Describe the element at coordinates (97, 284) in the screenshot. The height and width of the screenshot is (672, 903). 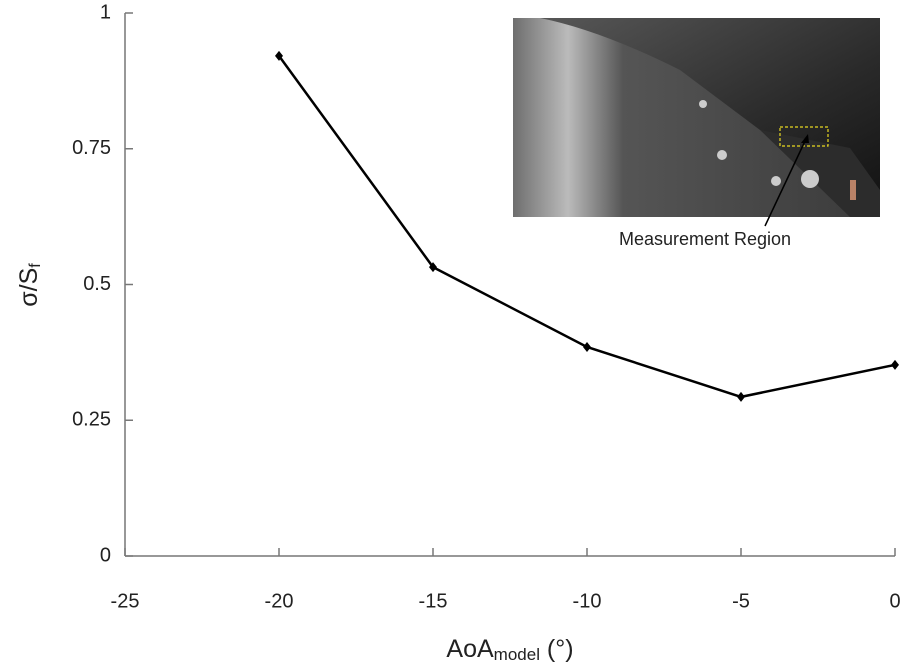
I see `y-tick-label: 0.5` at that location.